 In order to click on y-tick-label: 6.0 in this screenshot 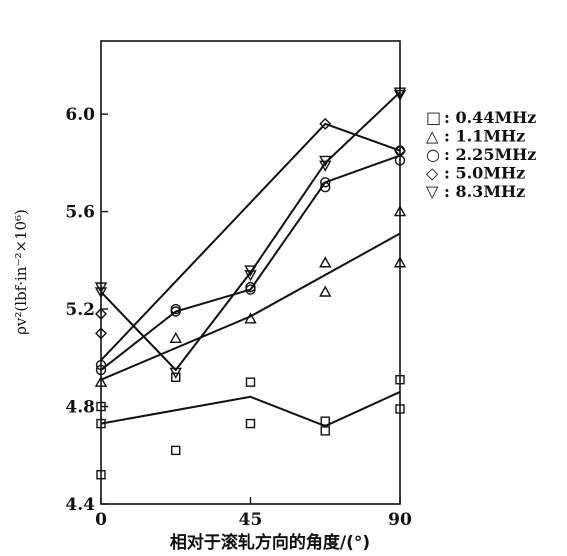, I will do `click(80, 115)`.